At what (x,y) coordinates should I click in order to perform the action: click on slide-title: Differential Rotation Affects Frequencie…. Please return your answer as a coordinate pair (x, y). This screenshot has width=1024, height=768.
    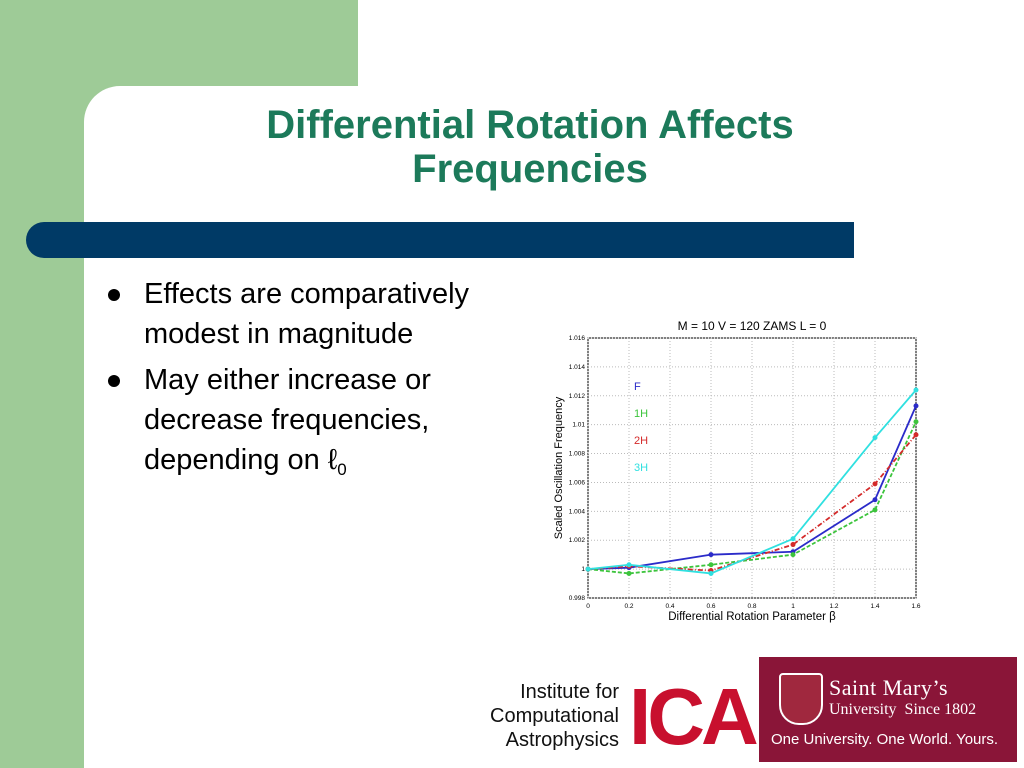
    Looking at the image, I should click on (530, 147).